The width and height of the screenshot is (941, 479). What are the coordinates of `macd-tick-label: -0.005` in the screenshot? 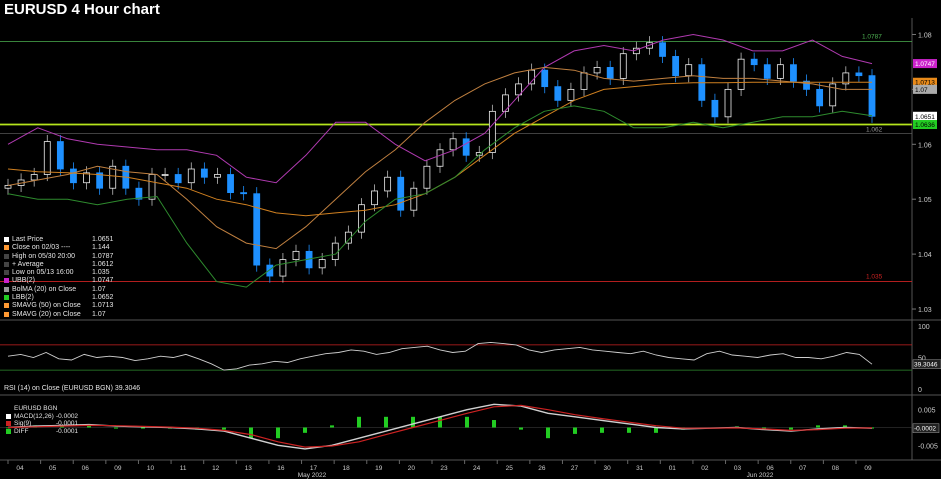 It's located at (928, 446).